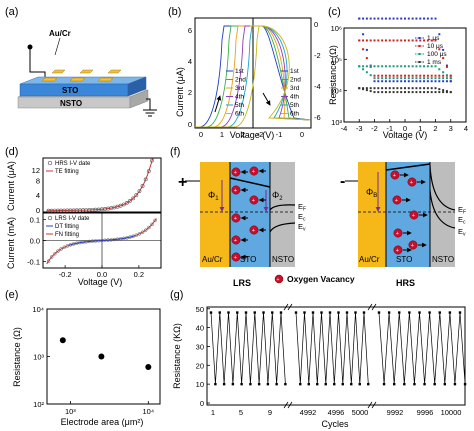  I want to click on e-ytick: 10⁴, so click(38, 309).